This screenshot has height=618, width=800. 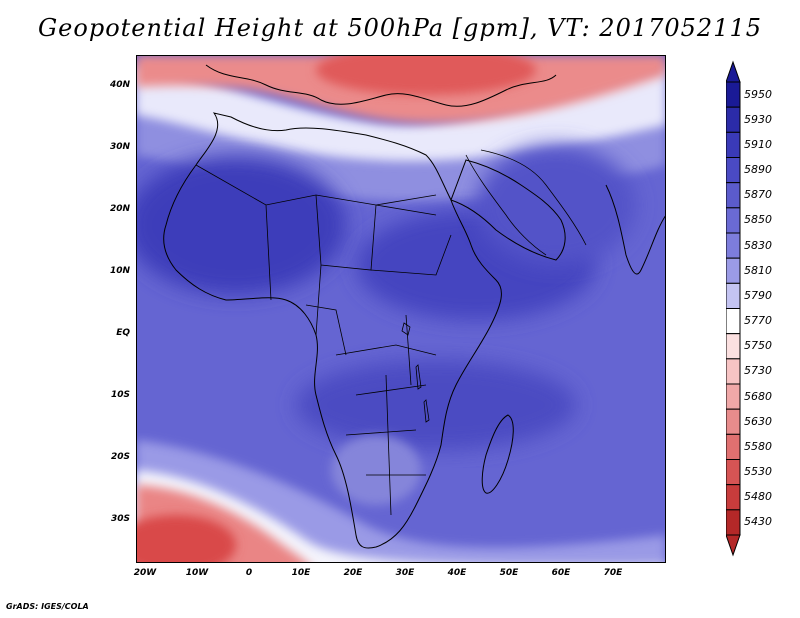 I want to click on colorbar-level-label: 5870, so click(x=758, y=195).